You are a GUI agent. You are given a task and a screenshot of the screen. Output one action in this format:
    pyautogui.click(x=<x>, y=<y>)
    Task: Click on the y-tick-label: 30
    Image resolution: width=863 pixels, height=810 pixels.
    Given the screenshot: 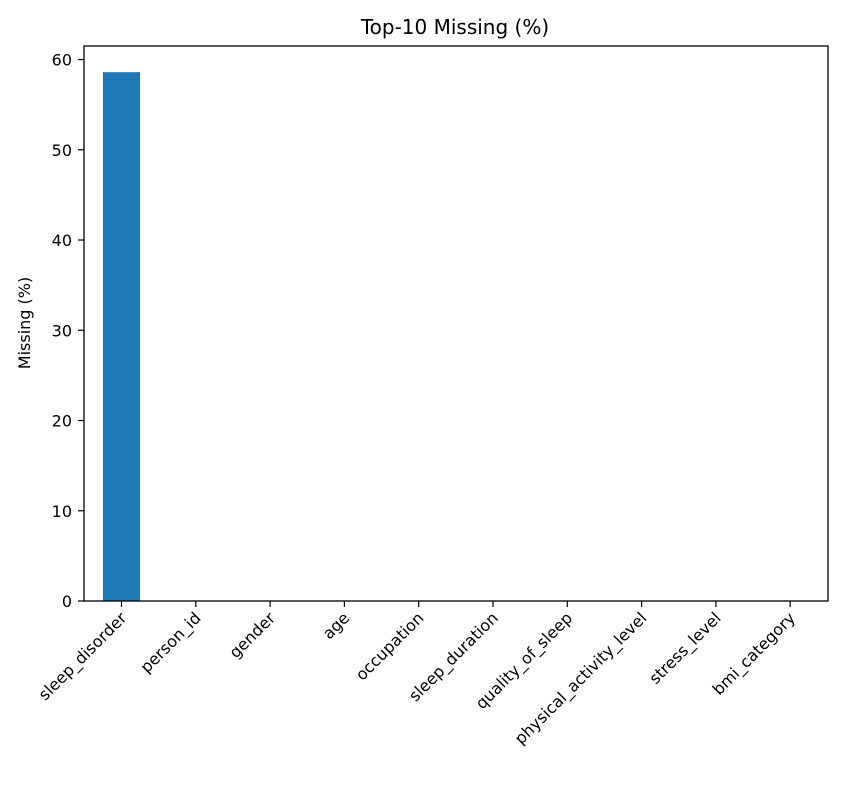 What is the action you would take?
    pyautogui.click(x=62, y=330)
    